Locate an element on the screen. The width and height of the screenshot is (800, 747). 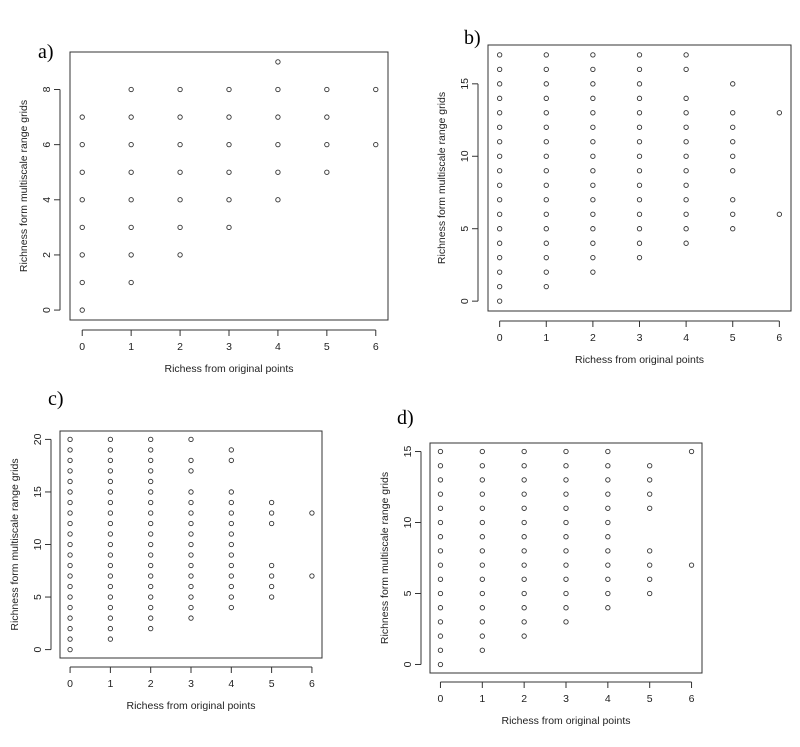
x-tick-label: 4 is located at coordinates (686, 338).